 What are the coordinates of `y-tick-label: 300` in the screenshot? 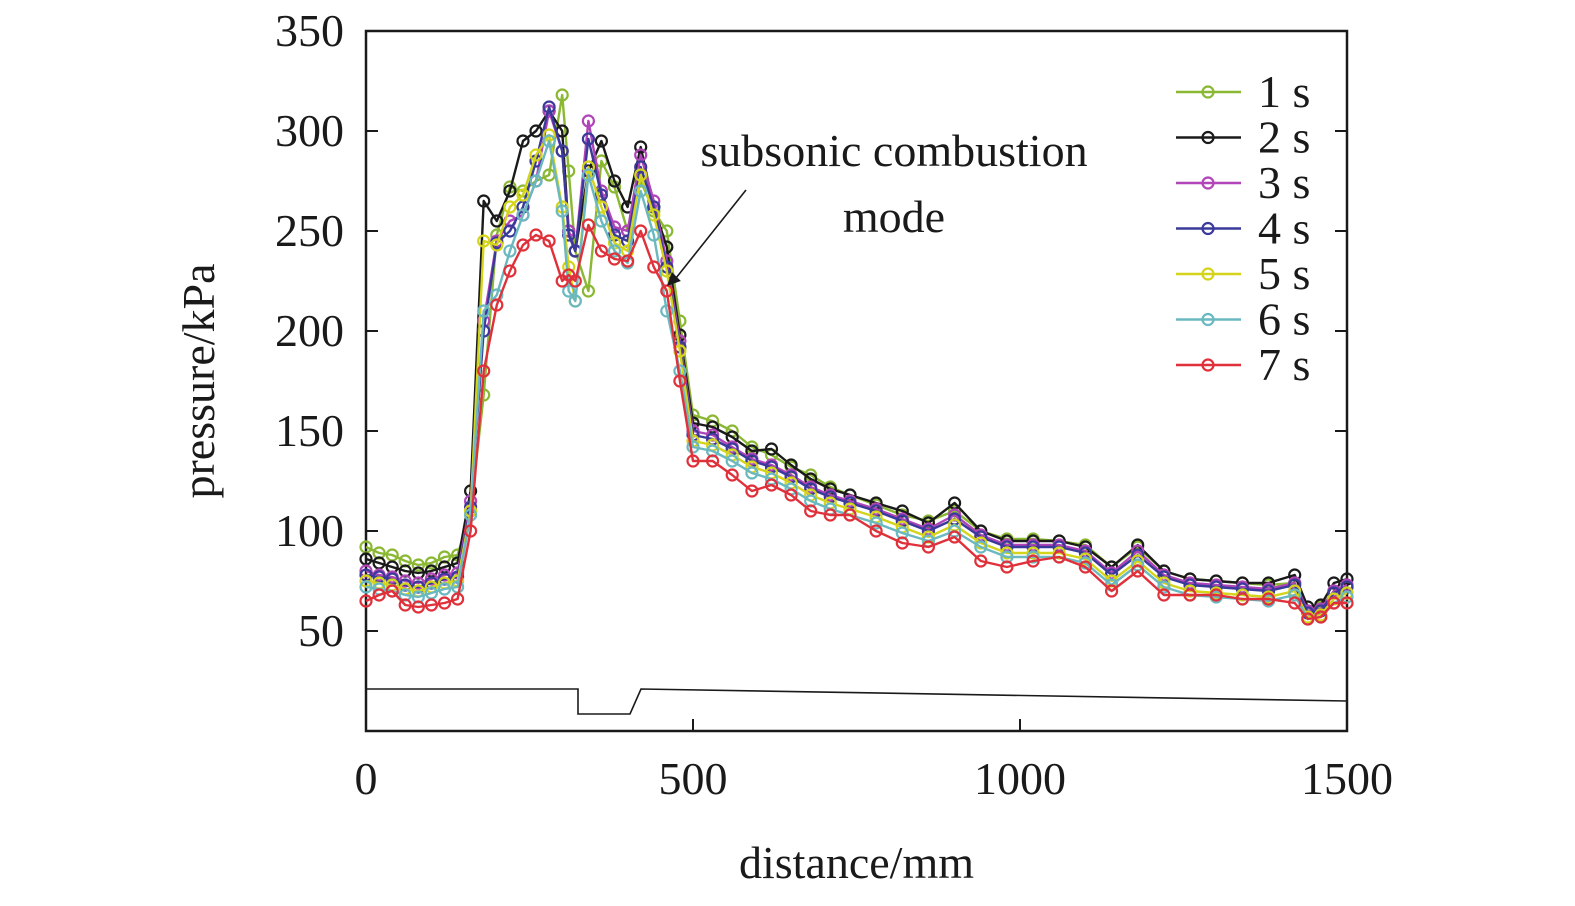 It's located at (309, 130).